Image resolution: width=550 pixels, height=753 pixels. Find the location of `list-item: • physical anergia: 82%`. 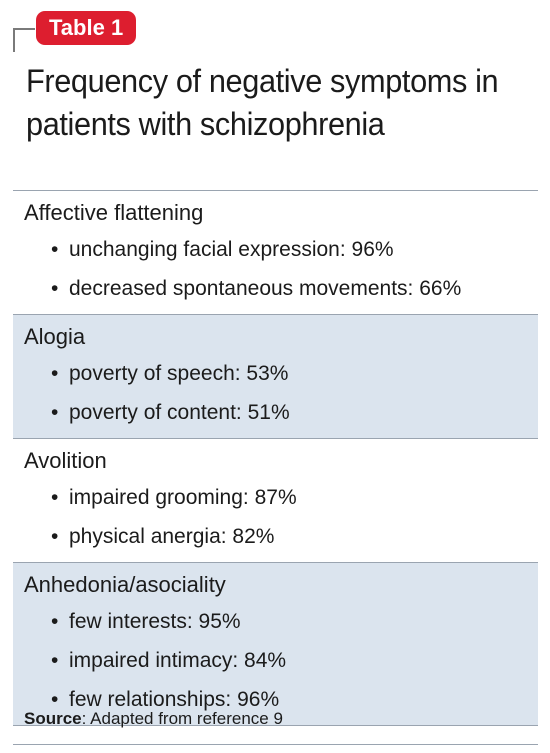

list-item: • physical anergia: 82% is located at coordinates (275, 536).